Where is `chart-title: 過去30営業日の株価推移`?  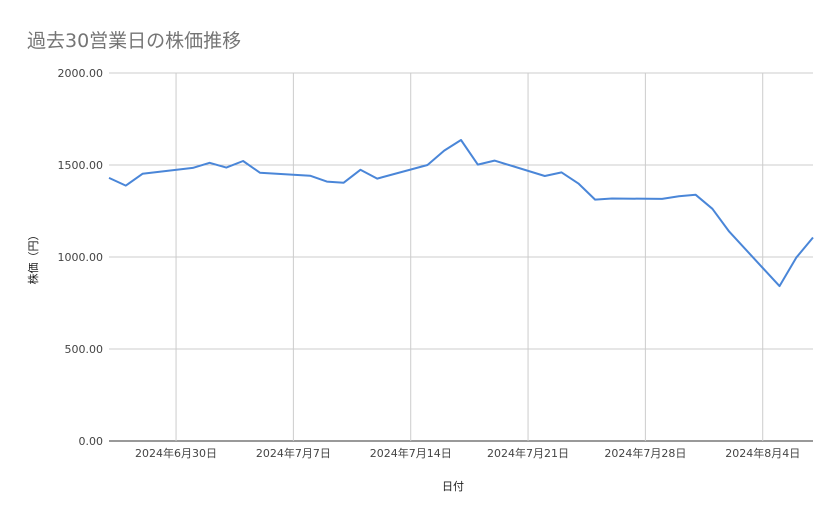
chart-title: 過去30営業日の株価推移 is located at coordinates (134, 41).